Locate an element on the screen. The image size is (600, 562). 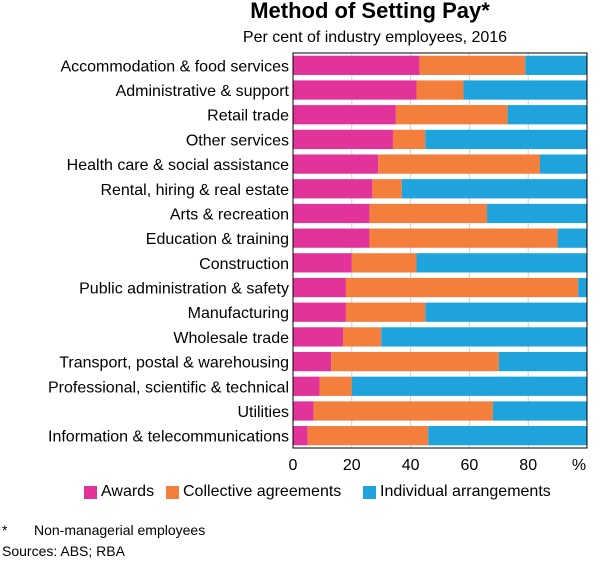
category-label: Arts & recreation is located at coordinates (229, 214).